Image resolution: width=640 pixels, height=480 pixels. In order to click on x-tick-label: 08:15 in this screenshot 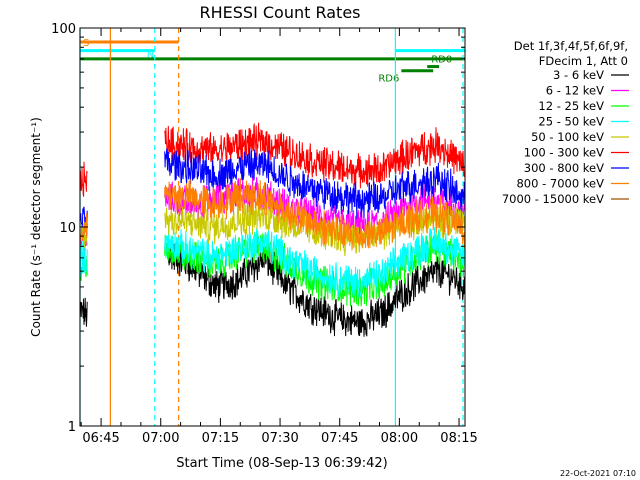, I will do `click(458, 438)`.